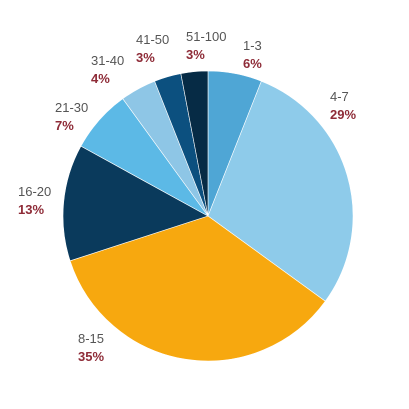  Describe the element at coordinates (343, 114) in the screenshot. I see `slice-percent-label: 29%` at that location.